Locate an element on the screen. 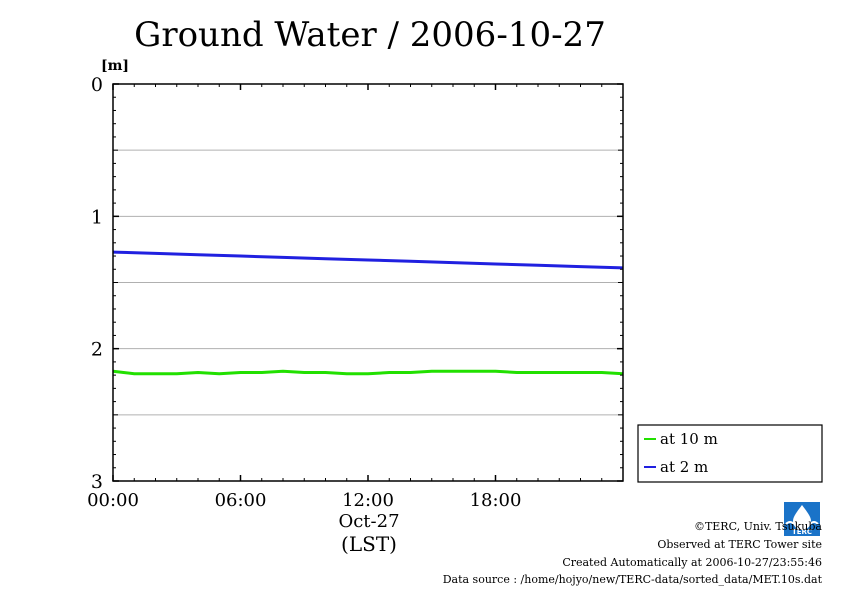  legend-box is located at coordinates (730, 453).